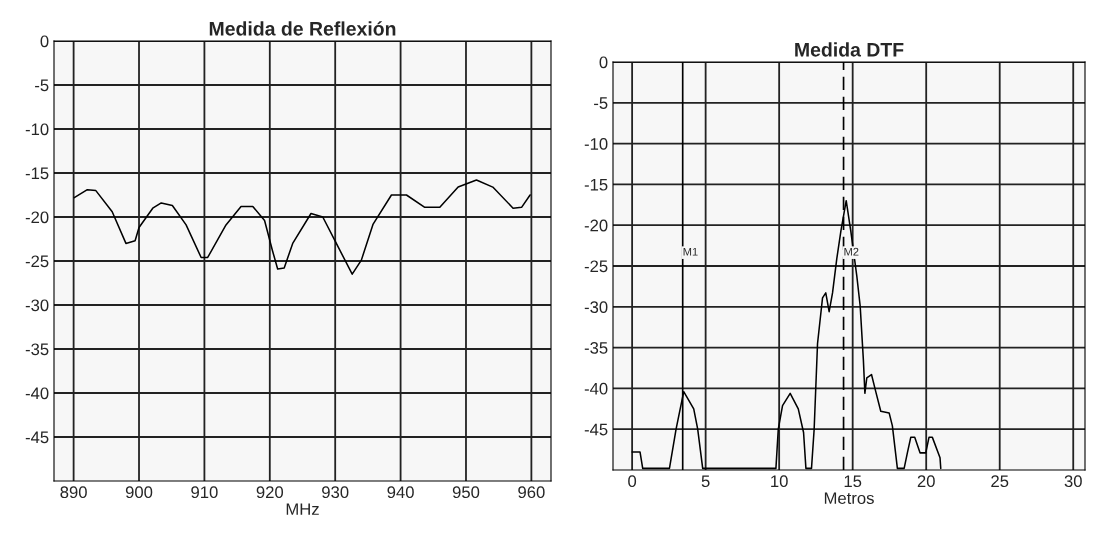  Describe the element at coordinates (73, 492) in the screenshot. I see `x-tick-label: 890` at that location.